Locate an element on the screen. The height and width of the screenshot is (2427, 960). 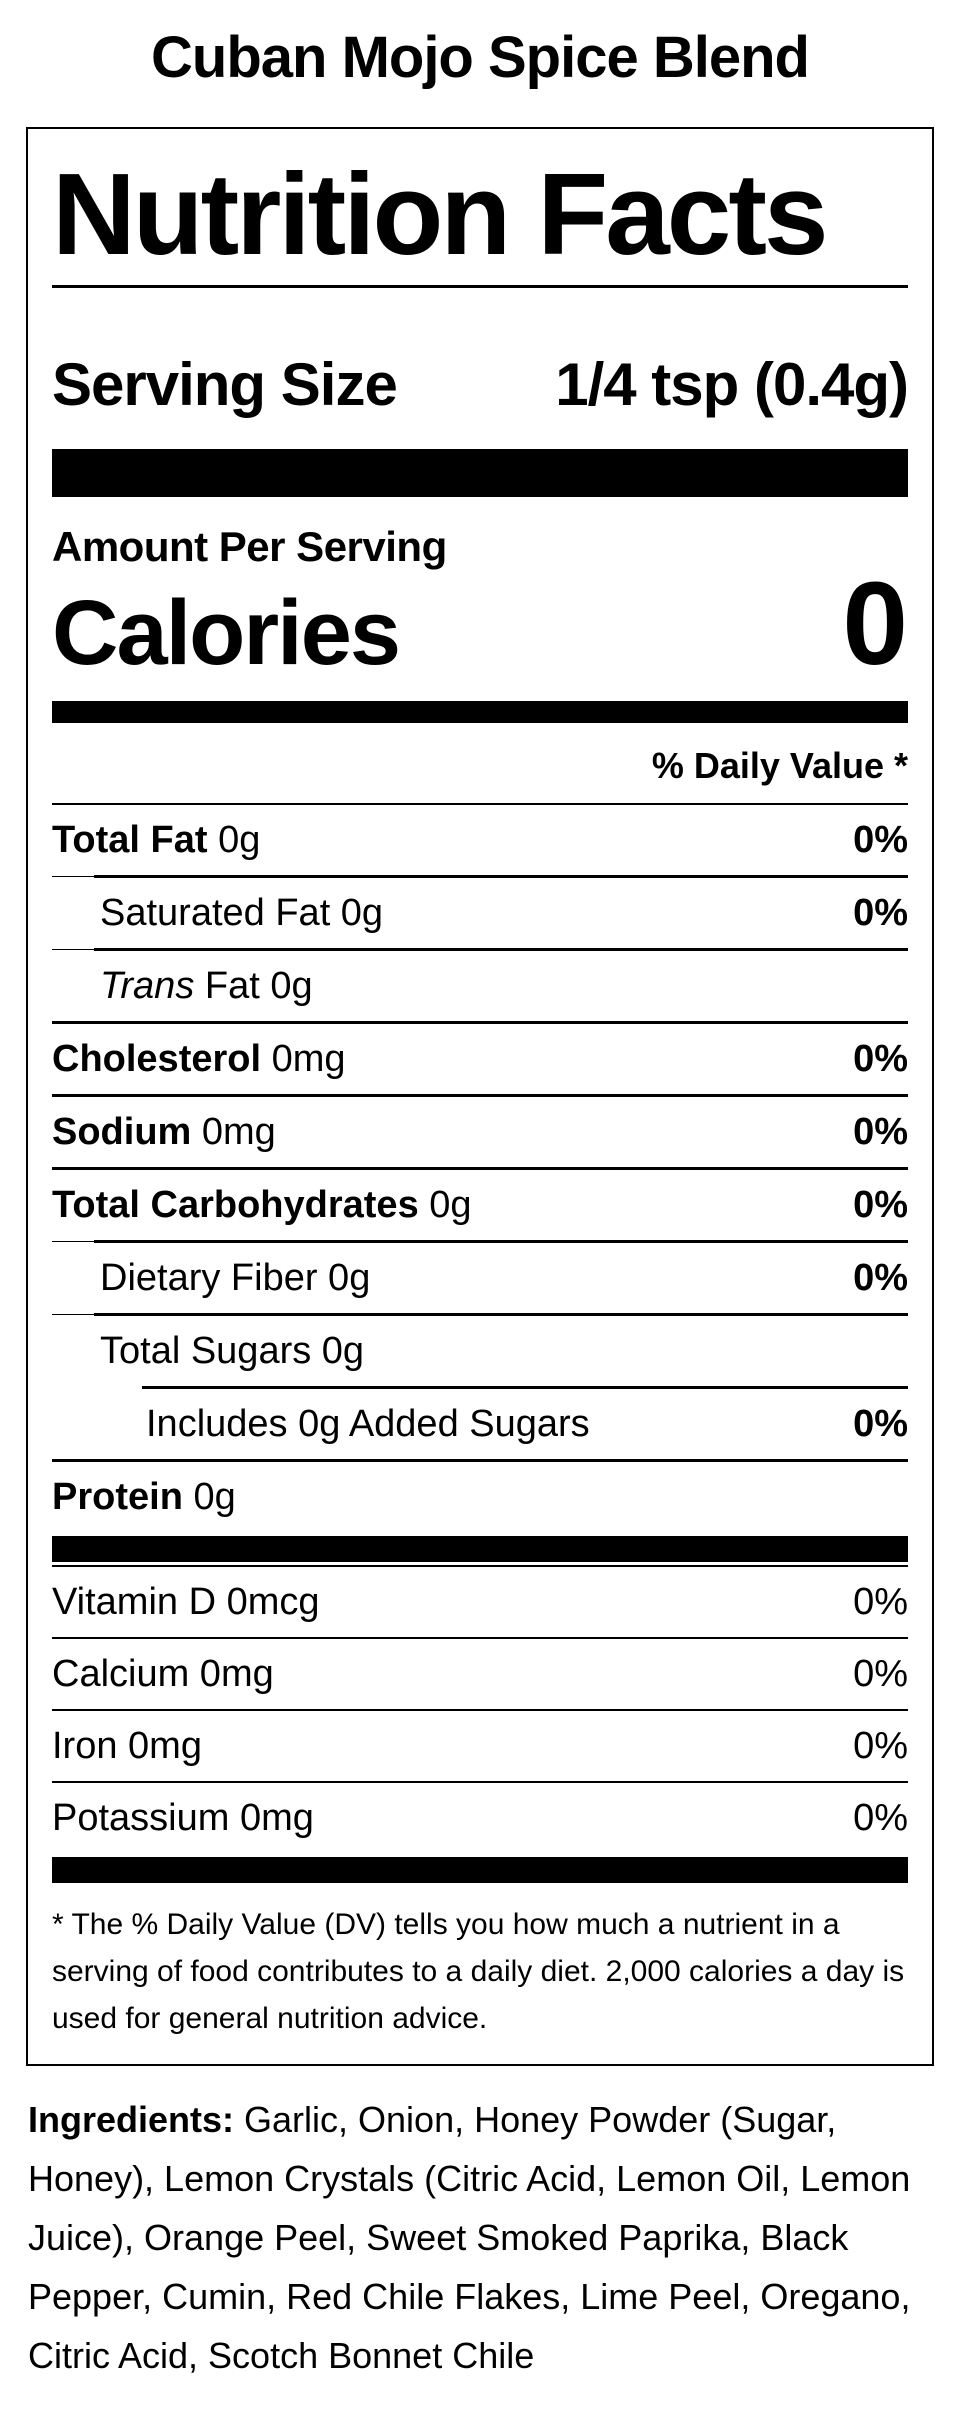
nutrient-row: Trans Fat 0g is located at coordinates (480, 986).